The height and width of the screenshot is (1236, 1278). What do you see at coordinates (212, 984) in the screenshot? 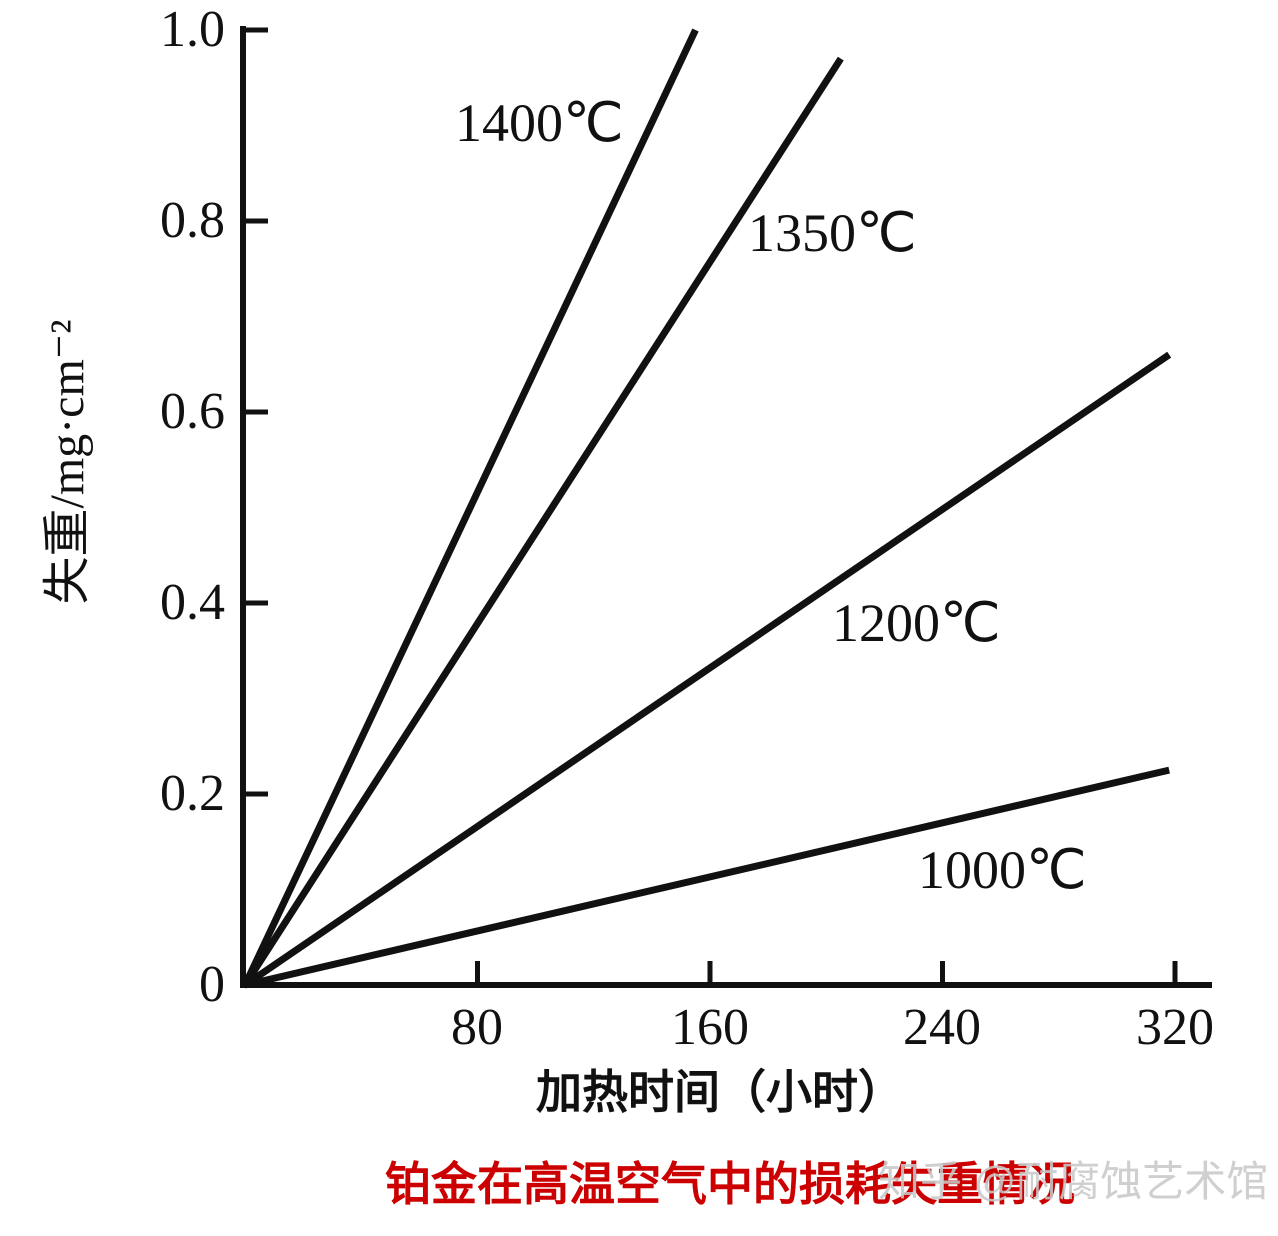
I see `y-tick-label-0: 0` at bounding box center [212, 984].